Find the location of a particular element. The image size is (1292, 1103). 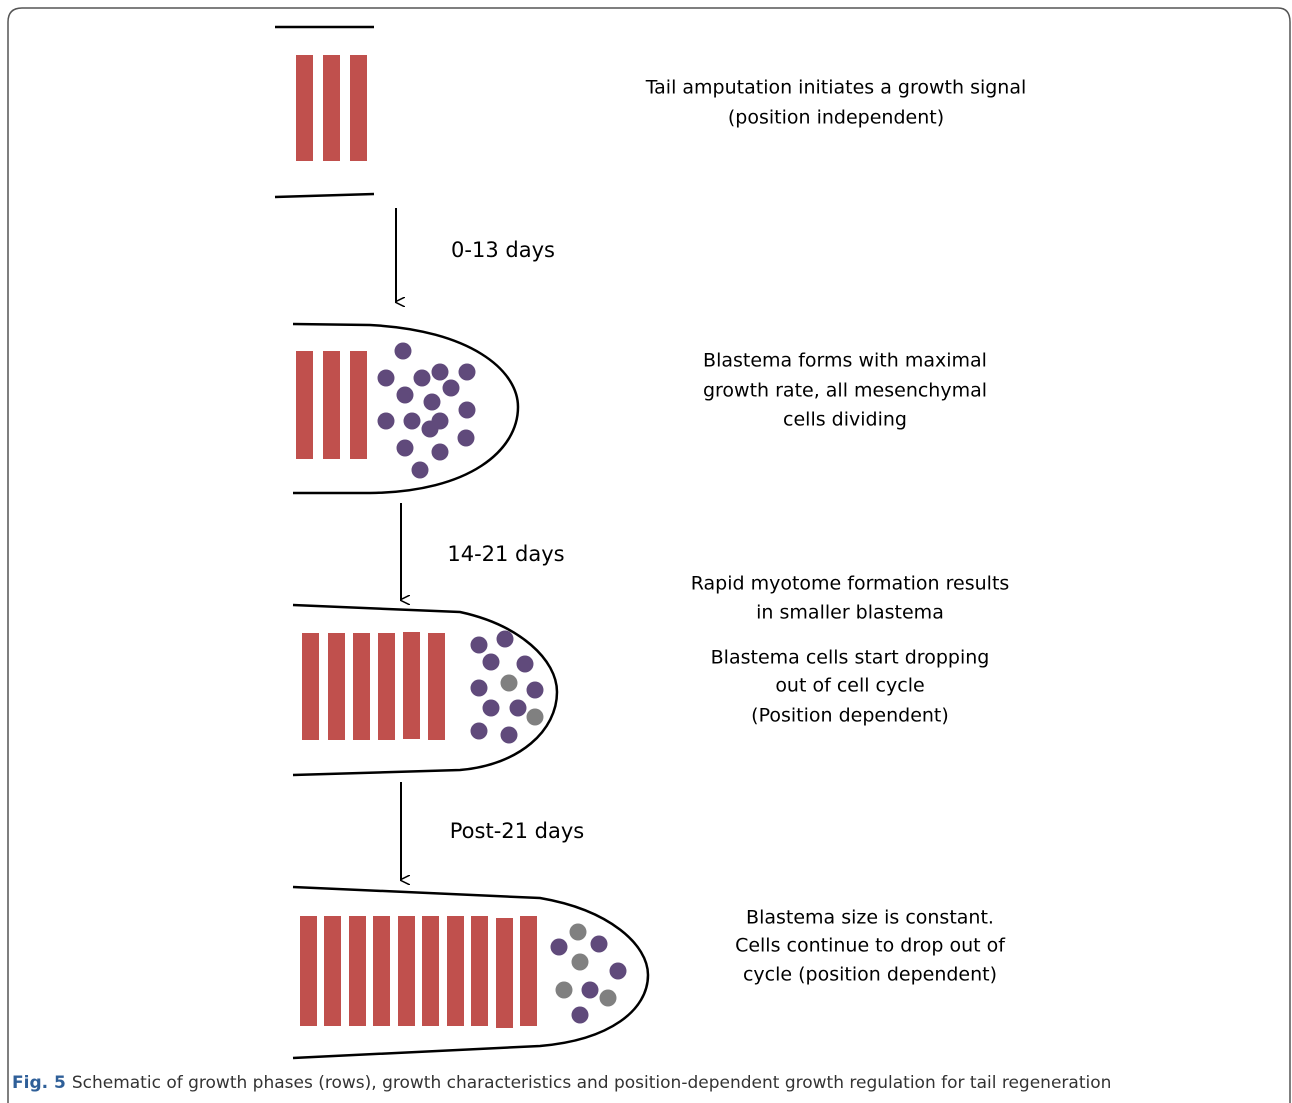

stage-description: Blastema cells start dropping is located at coordinates (850, 658).